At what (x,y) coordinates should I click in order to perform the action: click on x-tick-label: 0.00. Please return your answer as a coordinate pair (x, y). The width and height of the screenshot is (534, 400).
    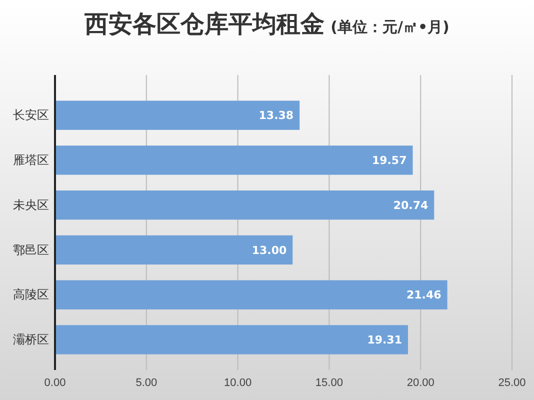
    Looking at the image, I should click on (55, 382).